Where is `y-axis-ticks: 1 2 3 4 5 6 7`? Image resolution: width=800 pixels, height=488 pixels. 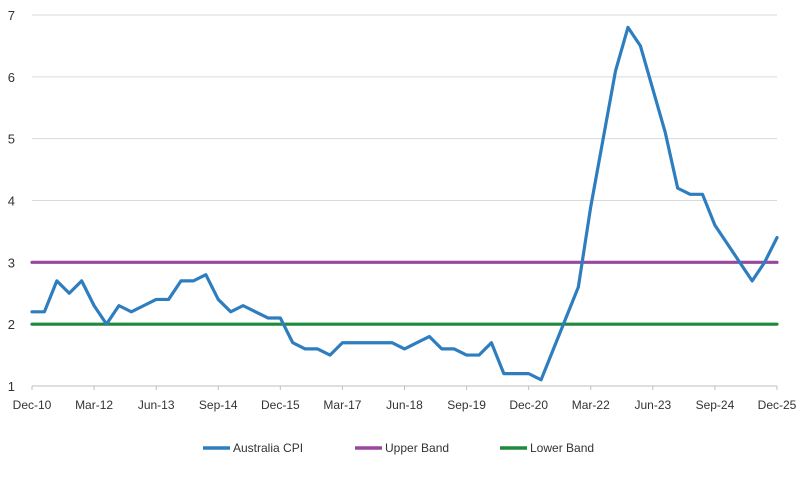 y-axis-ticks: 1 2 3 4 5 6 7 is located at coordinates (11, 201).